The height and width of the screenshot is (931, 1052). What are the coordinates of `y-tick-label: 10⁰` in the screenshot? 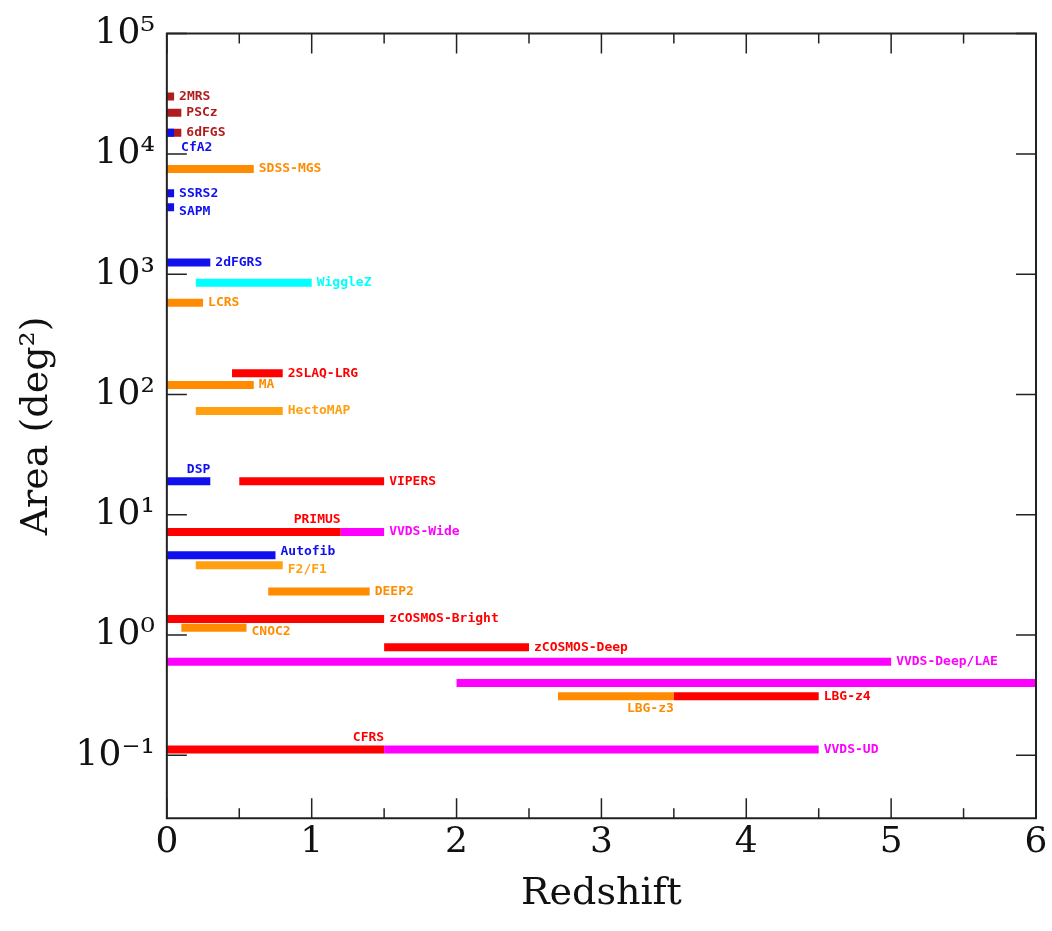 It's located at (124, 632).